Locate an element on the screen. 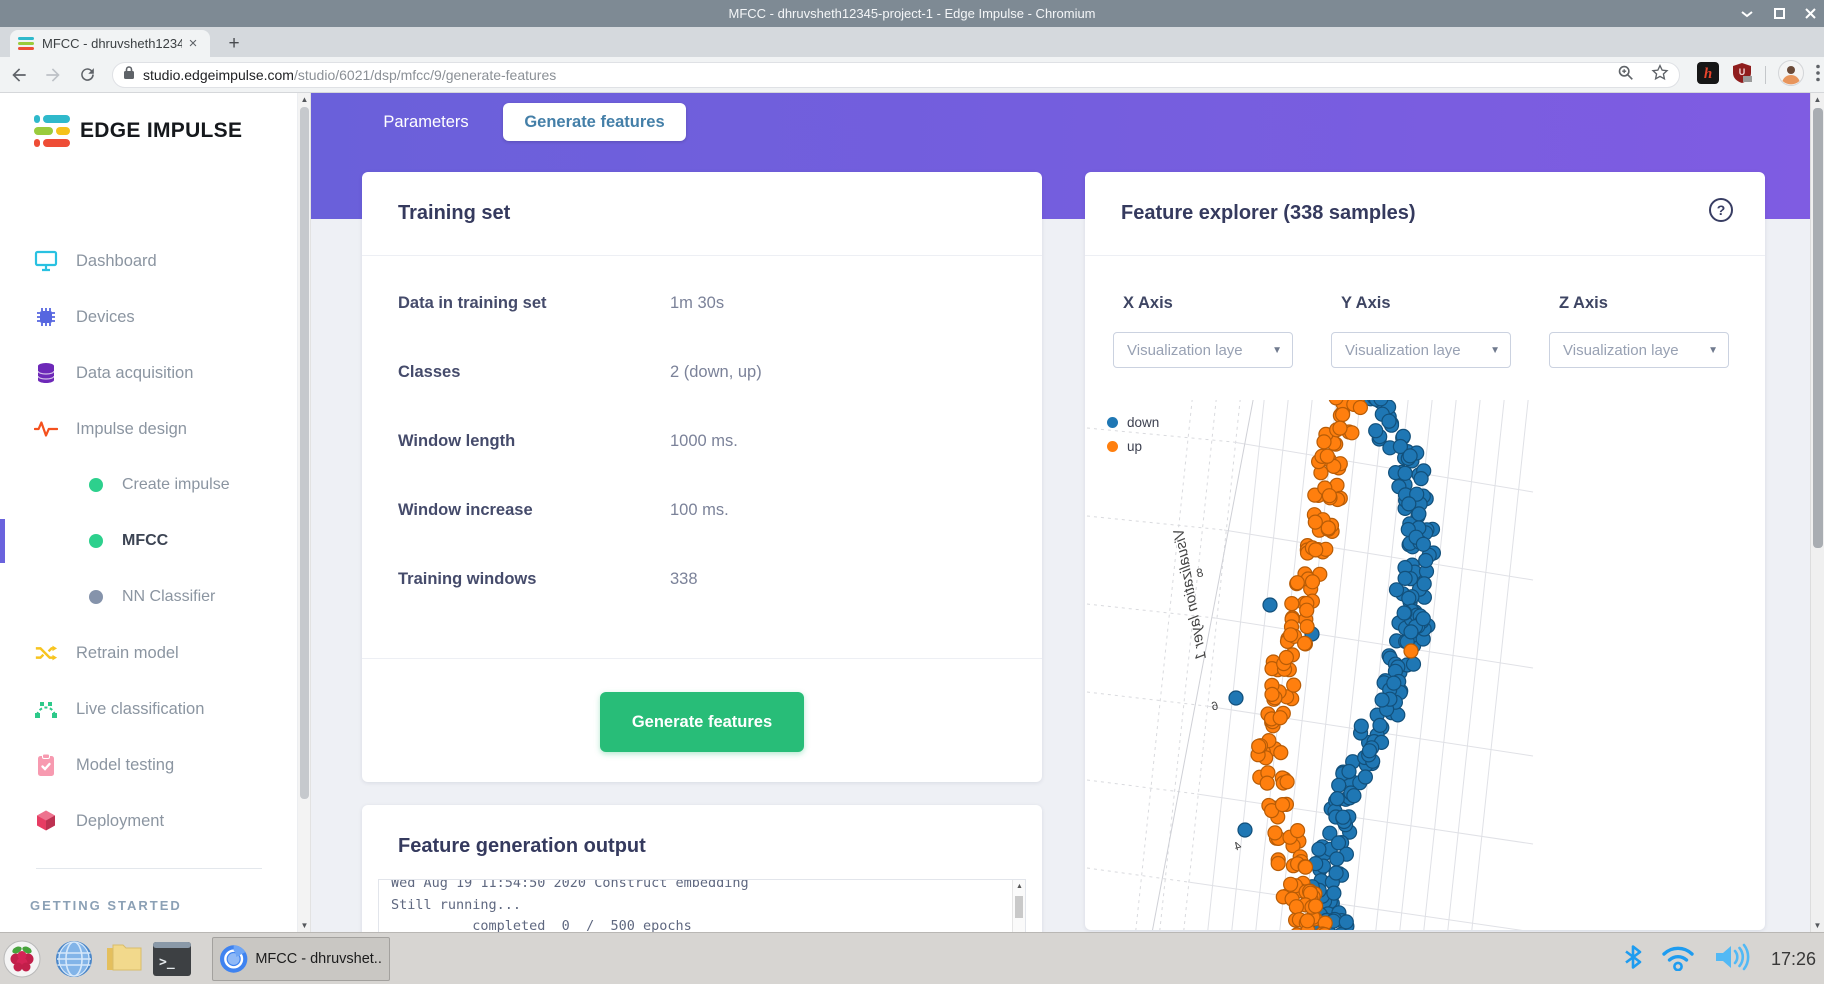  table-row: Training windows 338 is located at coordinates (702, 579).